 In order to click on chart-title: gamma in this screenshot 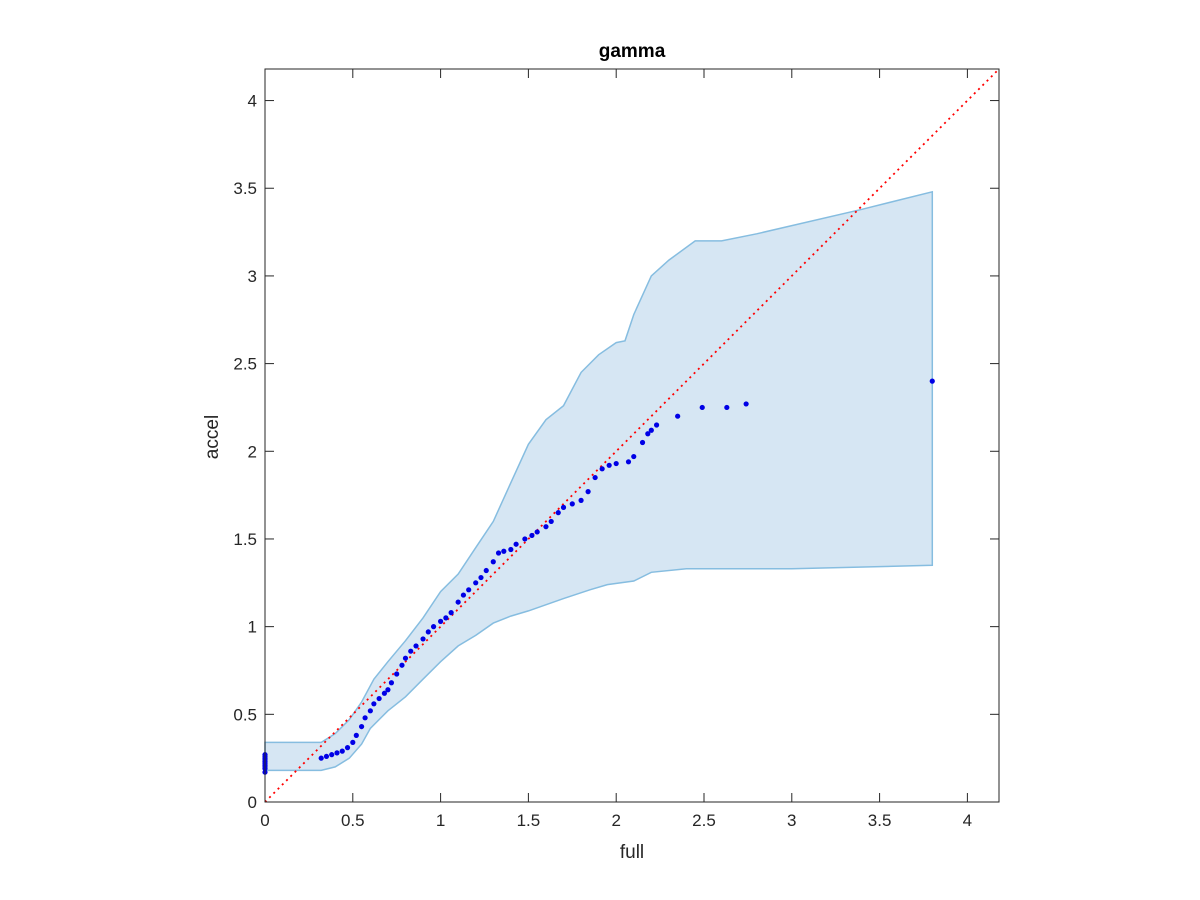, I will do `click(632, 51)`.